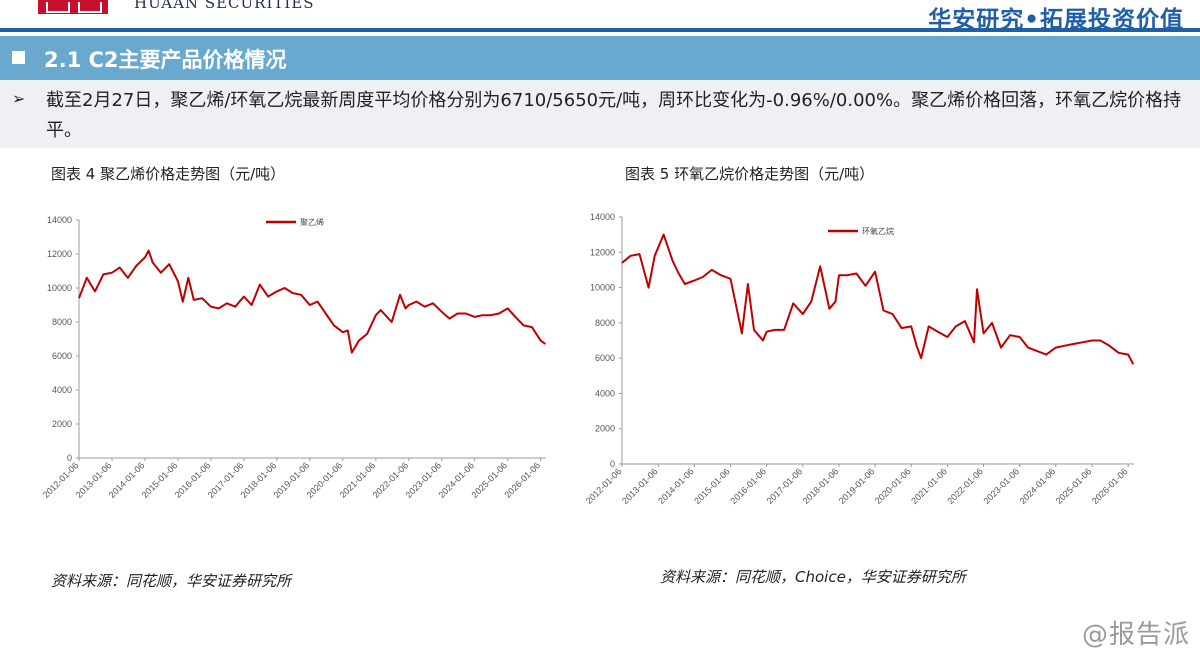 The image size is (1200, 651). Describe the element at coordinates (929, 486) in the screenshot. I see `x-tick-label: 2021-01-06` at that location.